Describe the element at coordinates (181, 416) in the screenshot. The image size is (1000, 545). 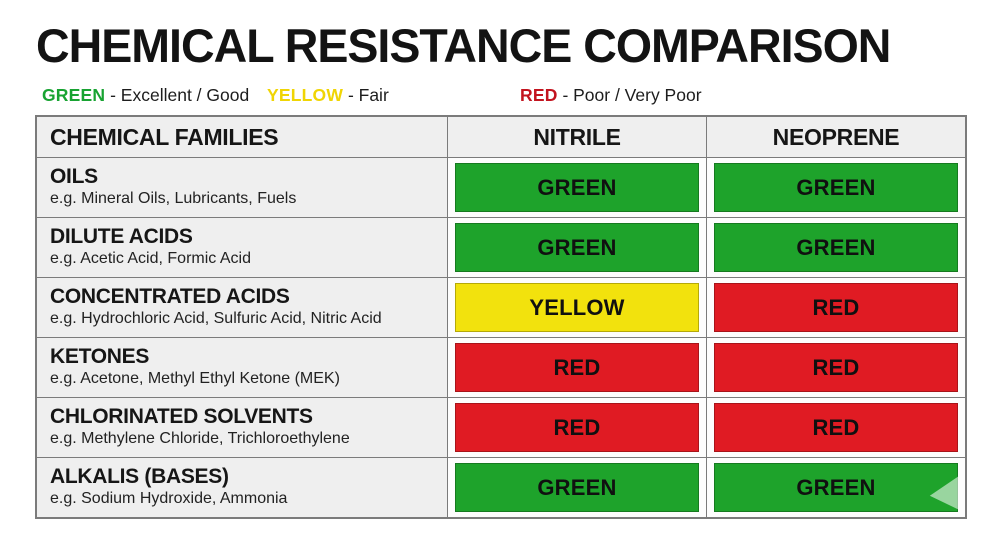
I see `chemical-family-name: CHLORINATED SOLVENTS` at that location.